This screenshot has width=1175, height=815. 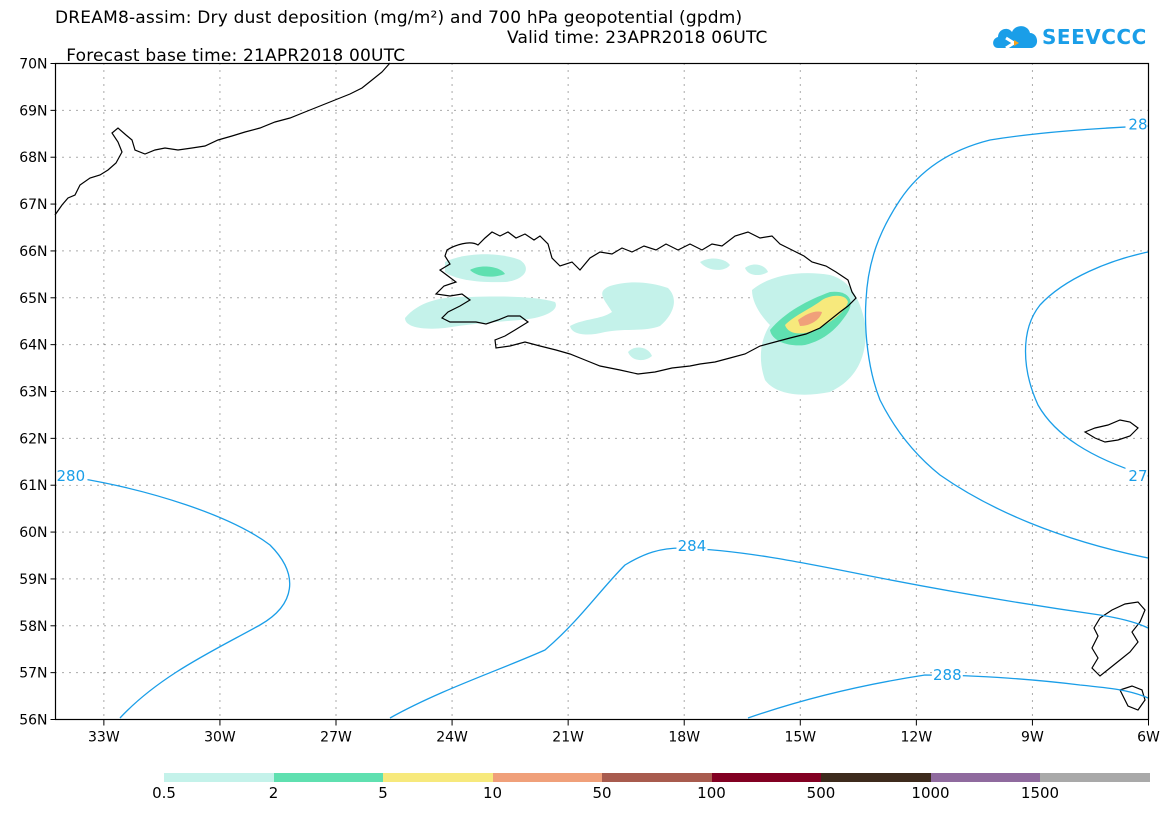 I want to click on forecast-base-time: Forecast base time: 21APR2018 00UTC, so click(x=236, y=56).